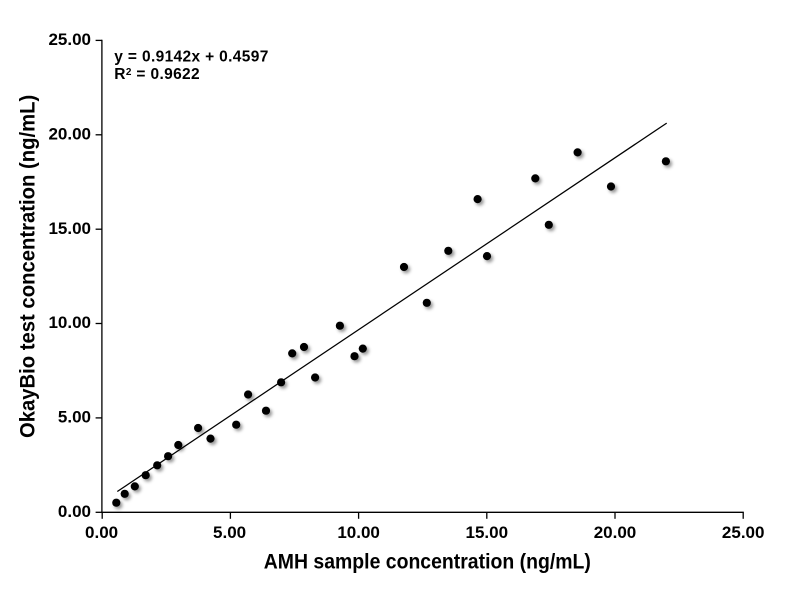 The width and height of the screenshot is (787, 605). Describe the element at coordinates (191, 57) in the screenshot. I see `svg-text: y = 0.9142x + 0.4597` at that location.